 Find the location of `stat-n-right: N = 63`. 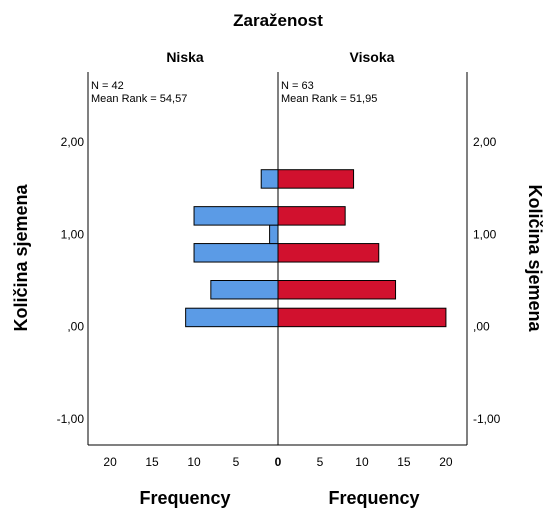

stat-n-right: N = 63 is located at coordinates (297, 86).